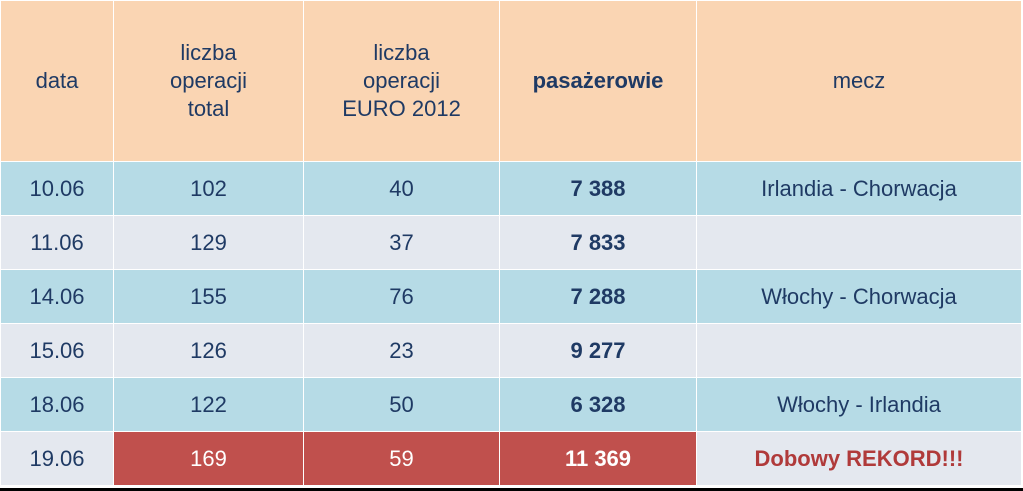 The width and height of the screenshot is (1023, 491). I want to click on table-row: 14.06 155 76 7 288 Włochy - Chorwacja, so click(511, 296).